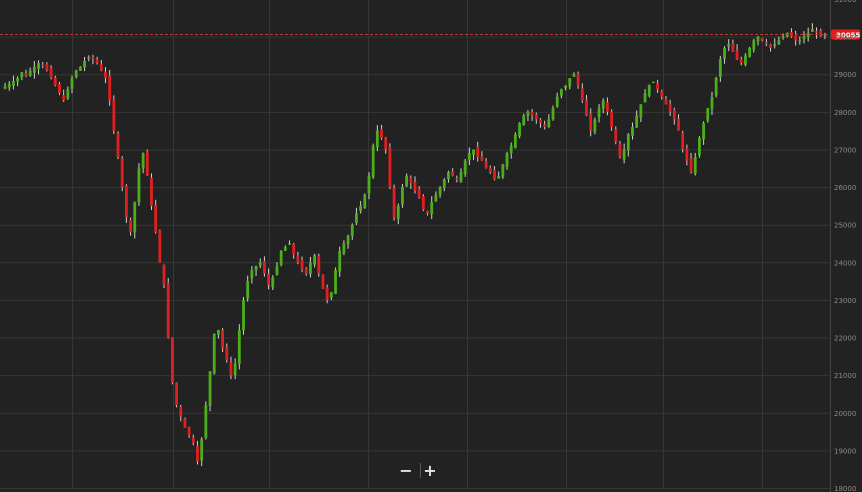 The width and height of the screenshot is (862, 492). What do you see at coordinates (845, 2) in the screenshot?
I see `y-tick-label: 31000` at bounding box center [845, 2].